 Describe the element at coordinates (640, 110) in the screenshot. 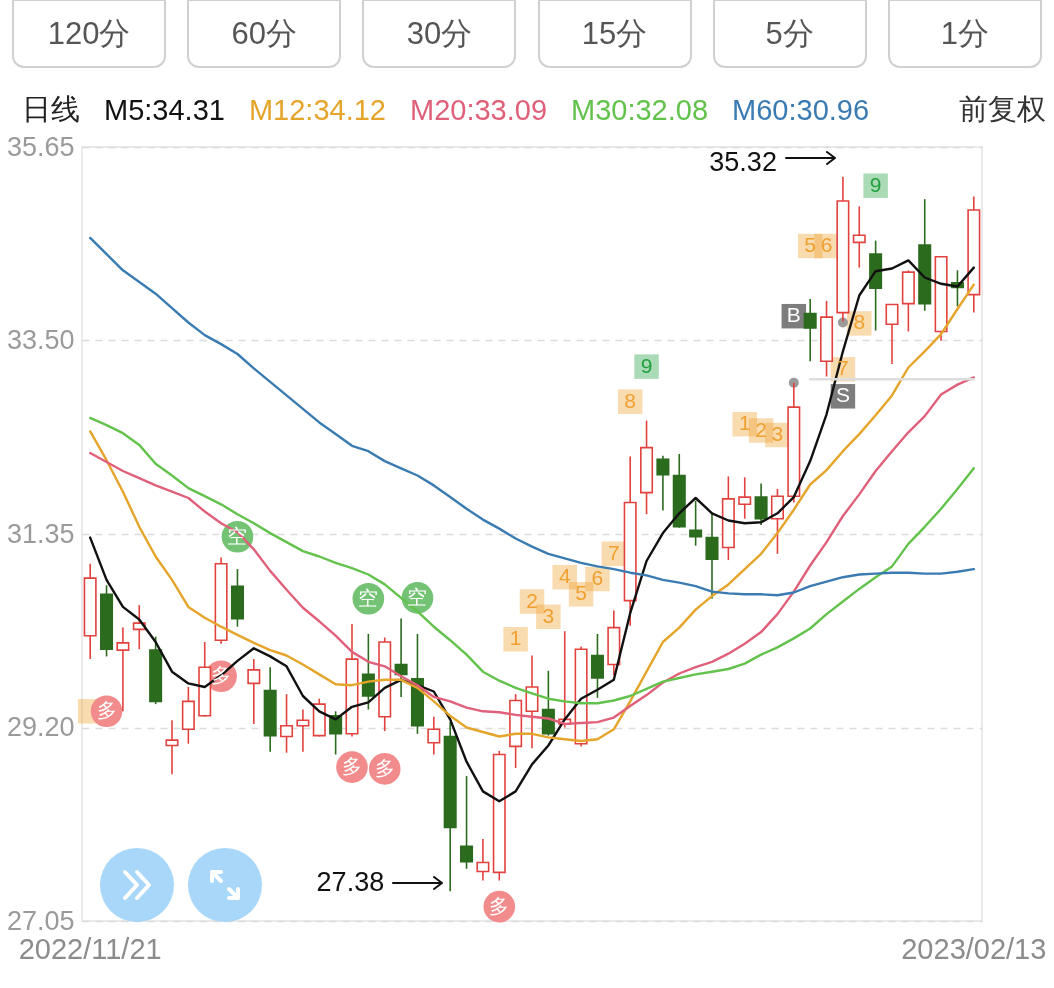

I see `text: M30:32.08` at that location.